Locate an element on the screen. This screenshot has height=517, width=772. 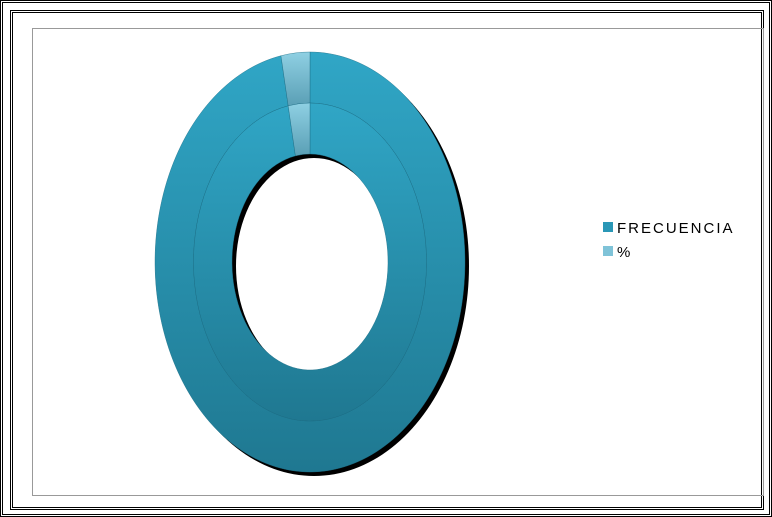
legend-label: % is located at coordinates (625, 252).